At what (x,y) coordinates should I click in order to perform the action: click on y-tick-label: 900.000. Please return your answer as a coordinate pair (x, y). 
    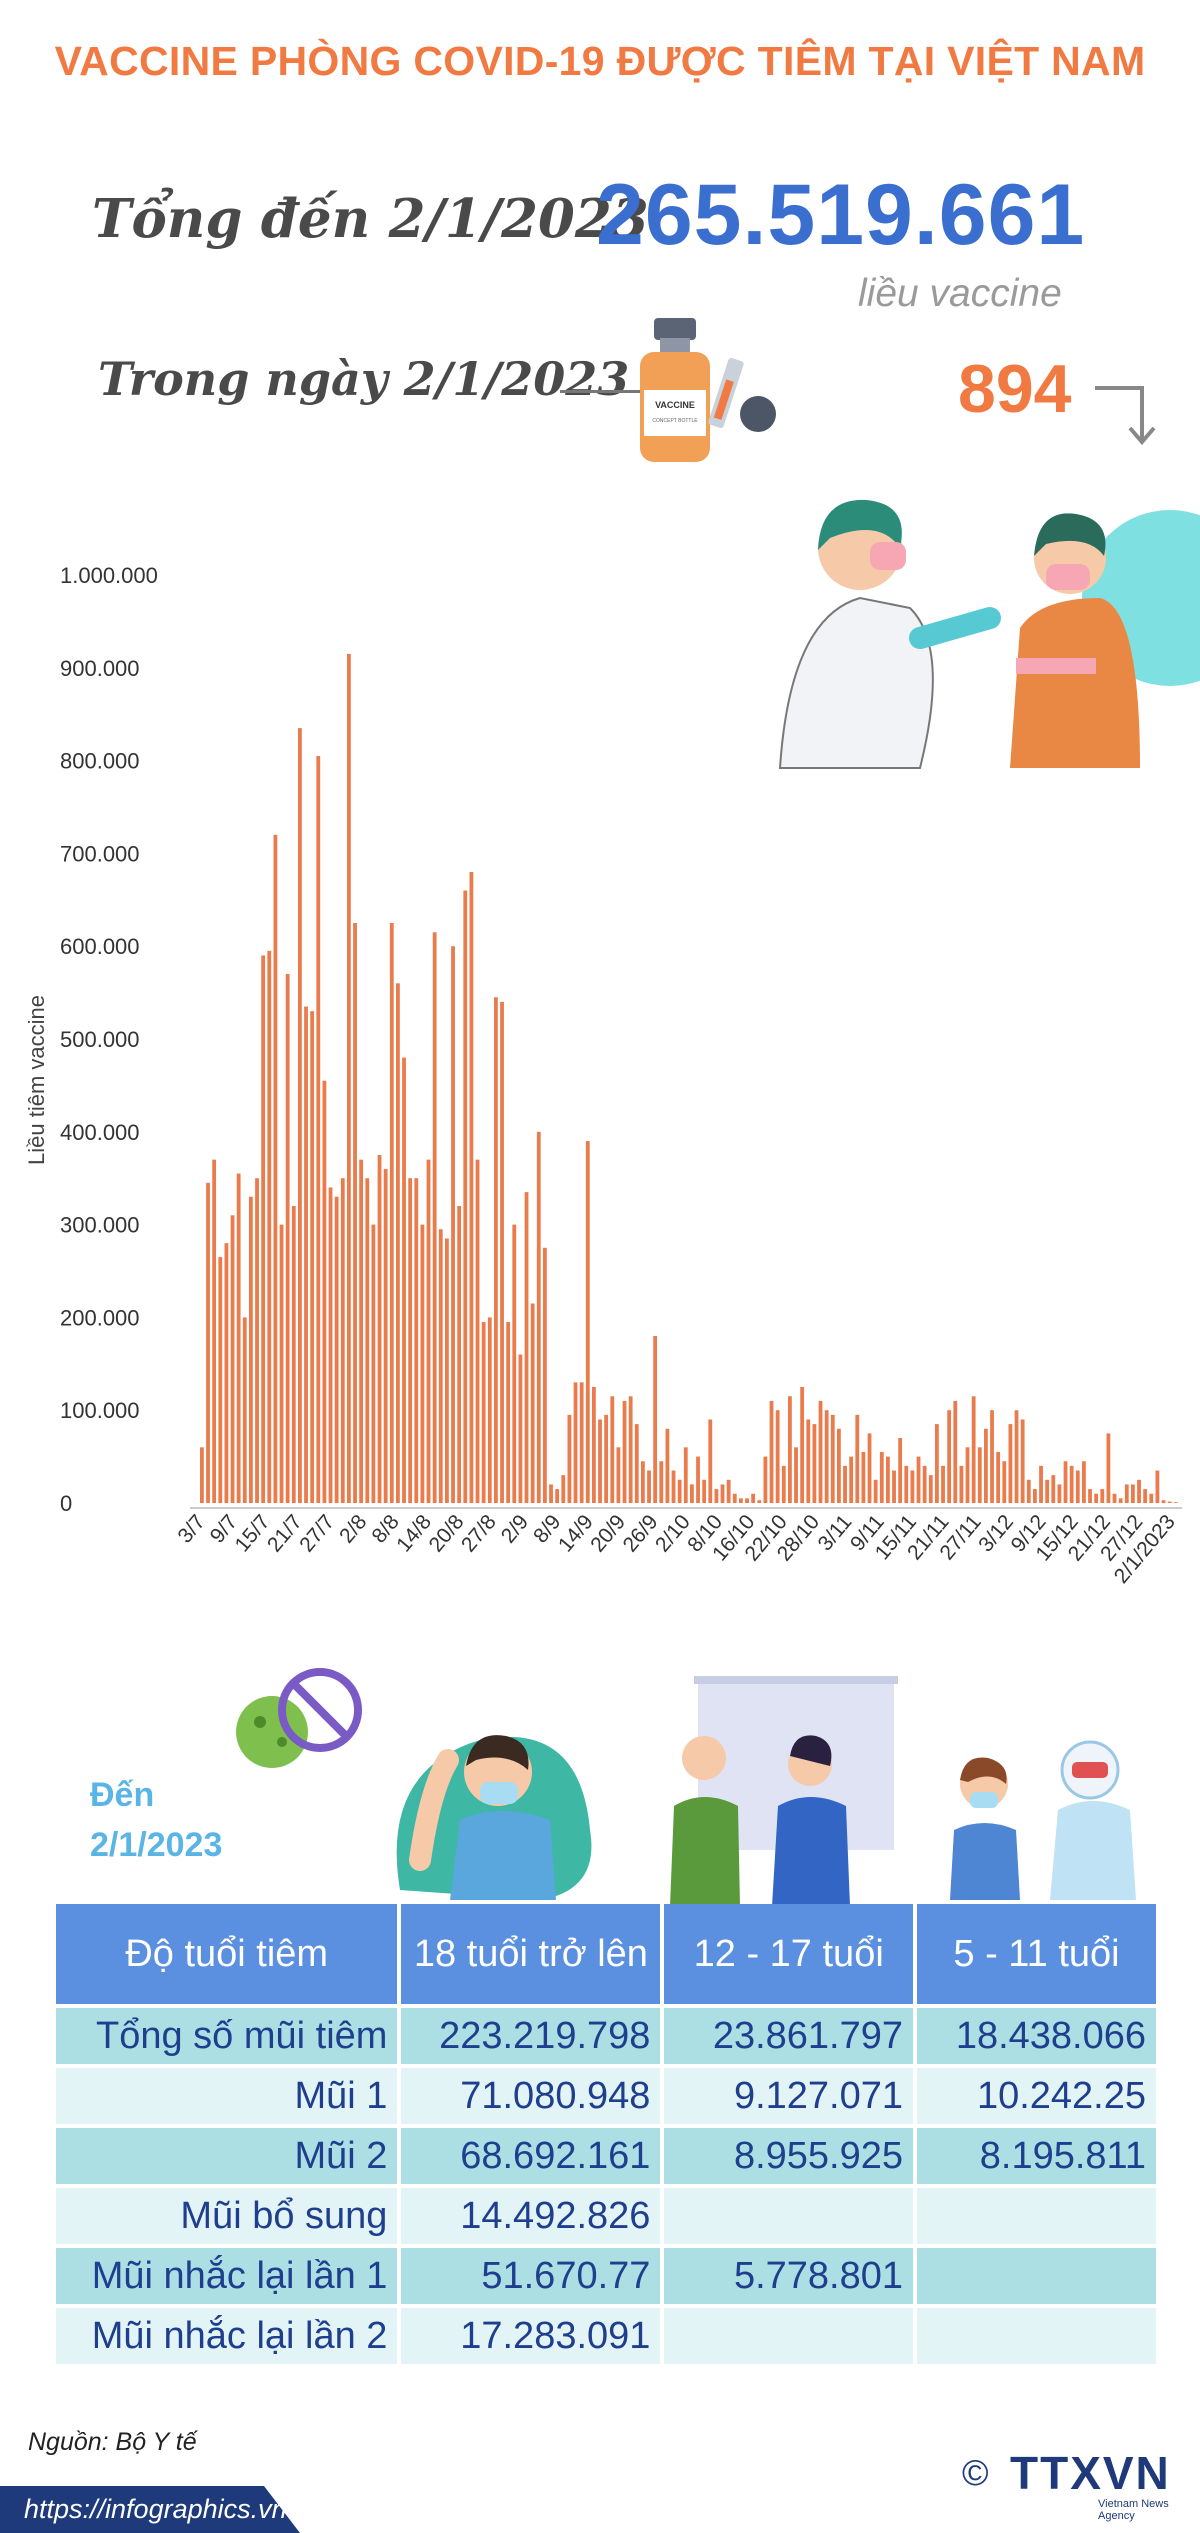
    Looking at the image, I should click on (100, 668).